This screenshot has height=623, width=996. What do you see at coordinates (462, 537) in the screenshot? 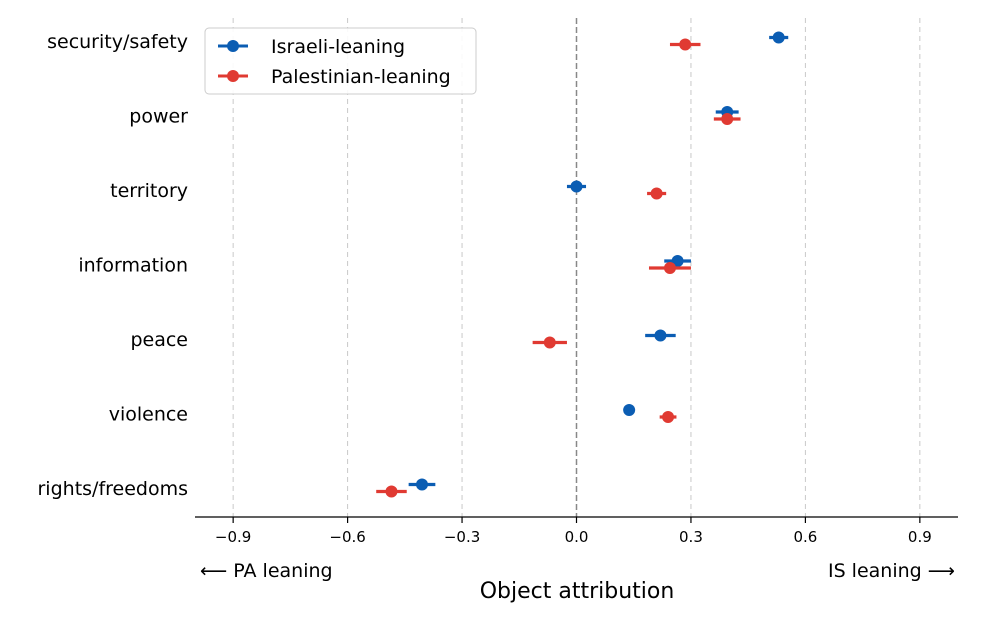
I see `x-tick-label: −0.3` at bounding box center [462, 537].